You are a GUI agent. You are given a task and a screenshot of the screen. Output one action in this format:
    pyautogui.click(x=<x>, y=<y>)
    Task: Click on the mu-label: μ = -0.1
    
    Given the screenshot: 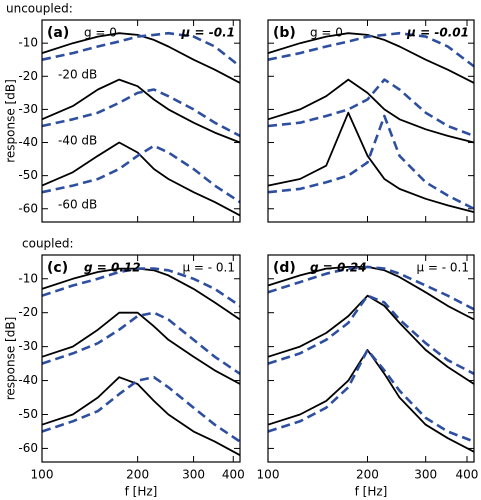 What is the action you would take?
    pyautogui.click(x=208, y=33)
    